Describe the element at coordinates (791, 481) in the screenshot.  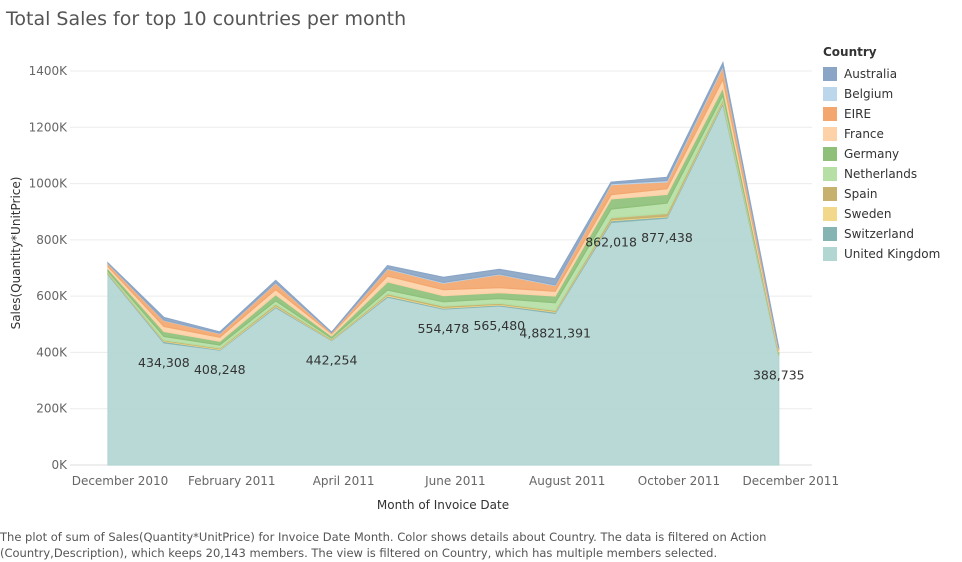
I see `x-tick-label: December 2011` at that location.